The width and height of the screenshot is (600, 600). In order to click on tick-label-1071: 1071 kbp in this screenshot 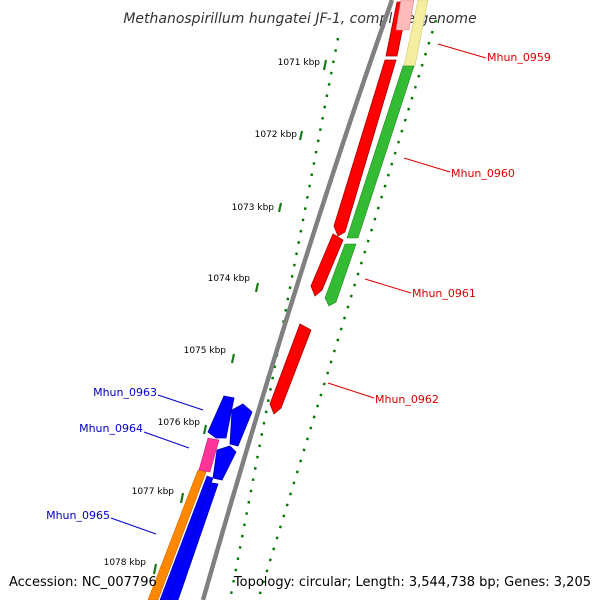, I will do `click(299, 63)`.